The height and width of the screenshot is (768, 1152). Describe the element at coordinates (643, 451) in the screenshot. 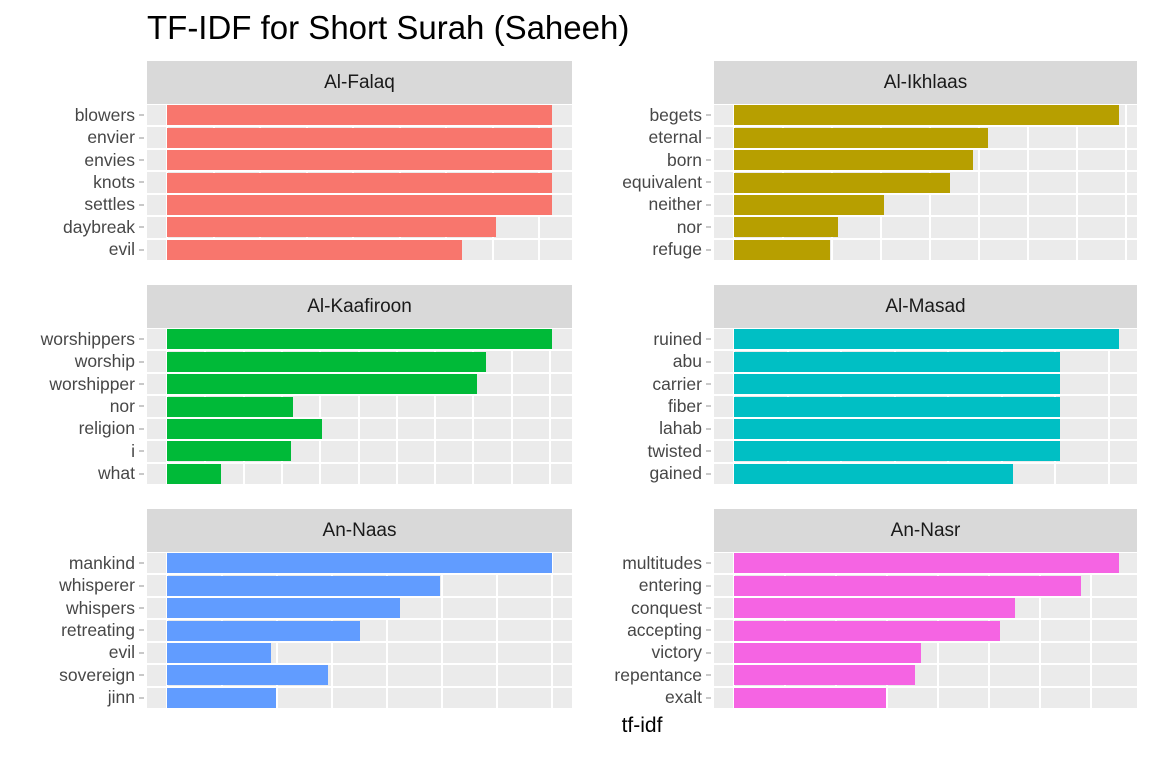

I see `category-label: twisted` at that location.